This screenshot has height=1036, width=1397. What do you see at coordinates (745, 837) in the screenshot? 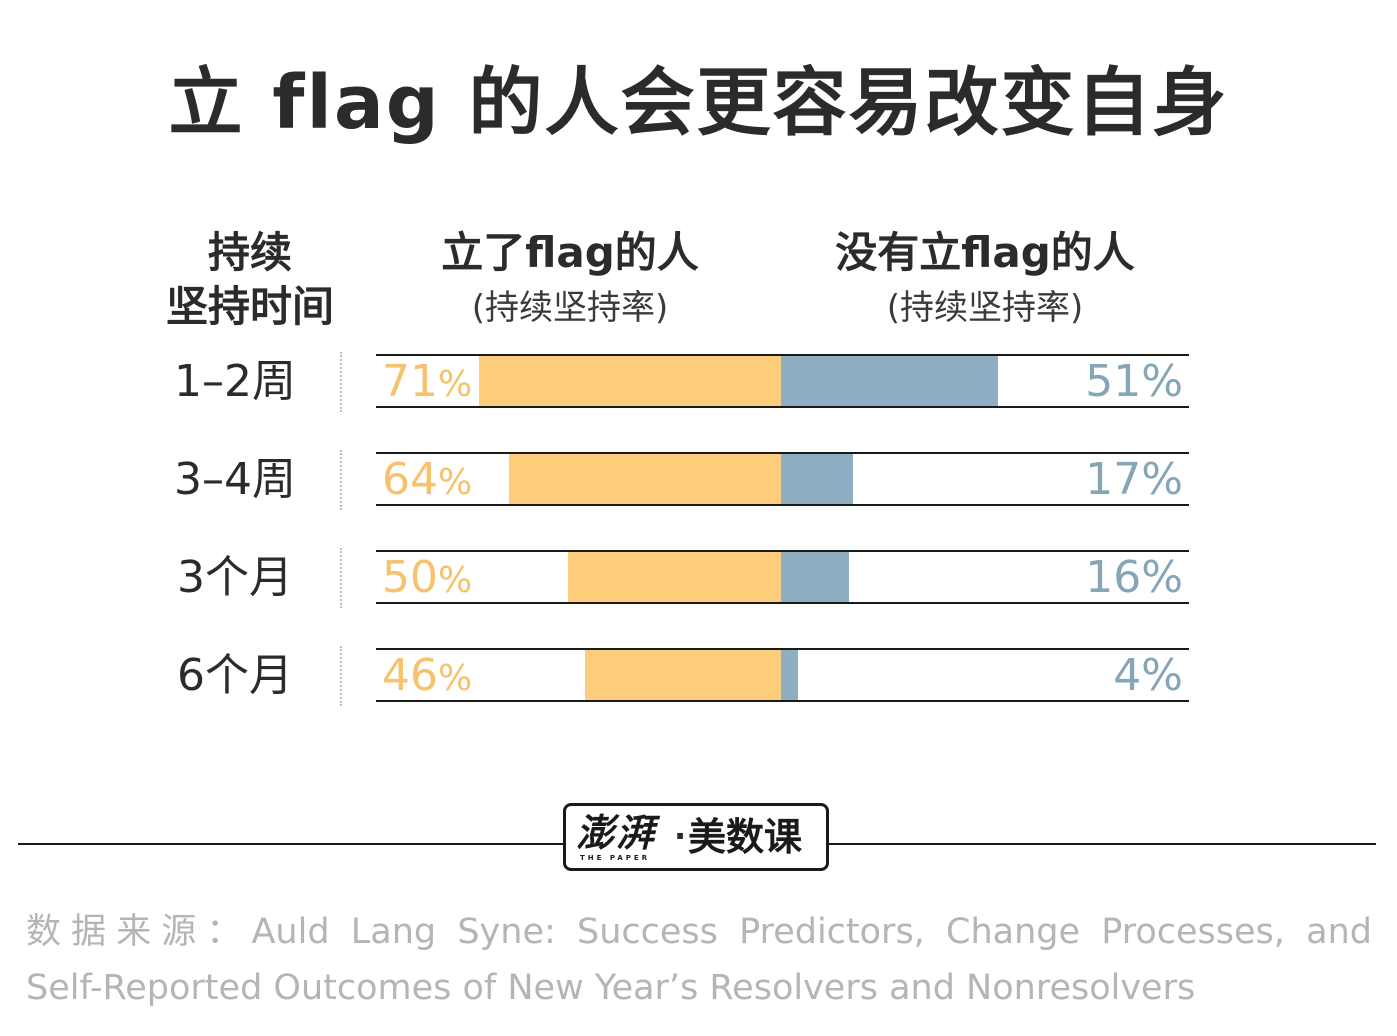
I see `logo-product: 美数课` at bounding box center [745, 837].